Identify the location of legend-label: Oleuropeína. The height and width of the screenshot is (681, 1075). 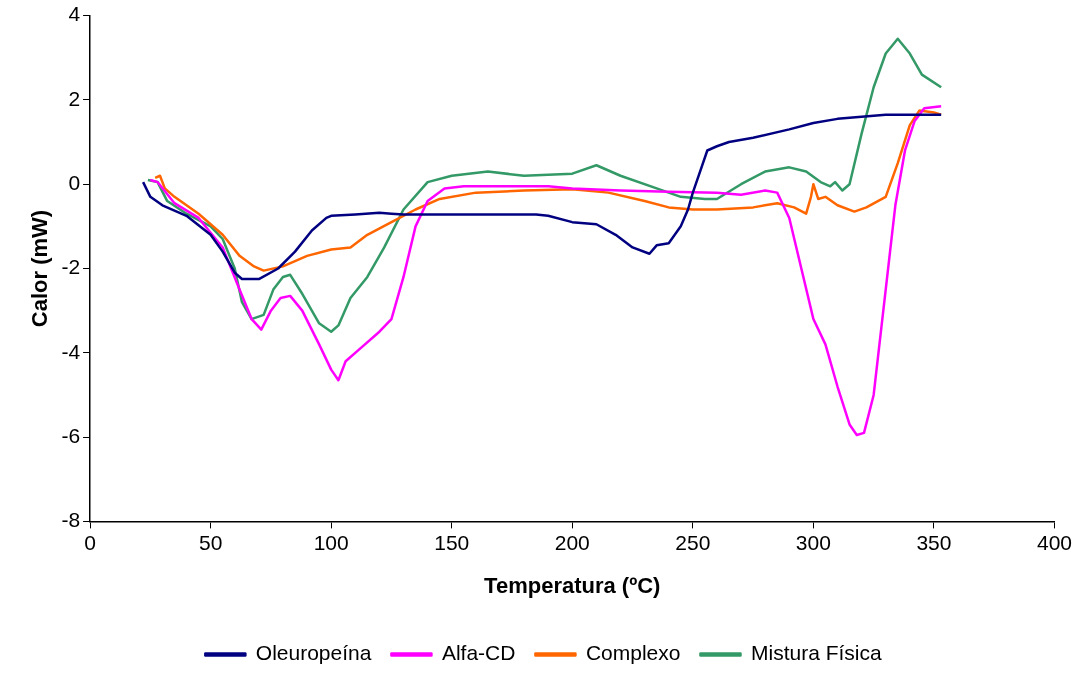
(313, 653).